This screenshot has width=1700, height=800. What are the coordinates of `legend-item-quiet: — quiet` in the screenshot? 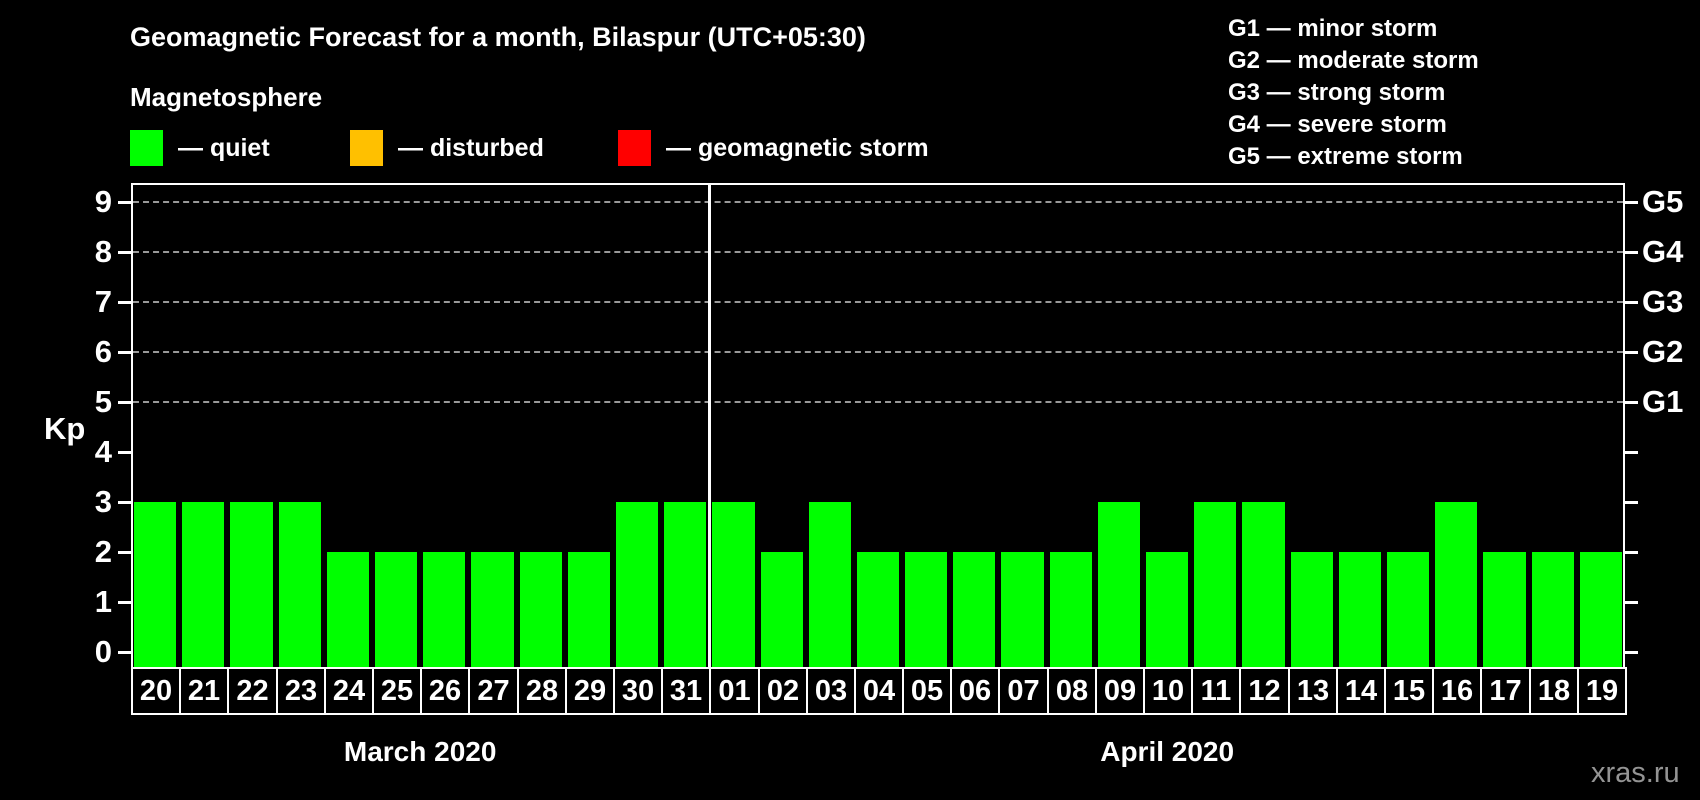 It's located at (200, 148).